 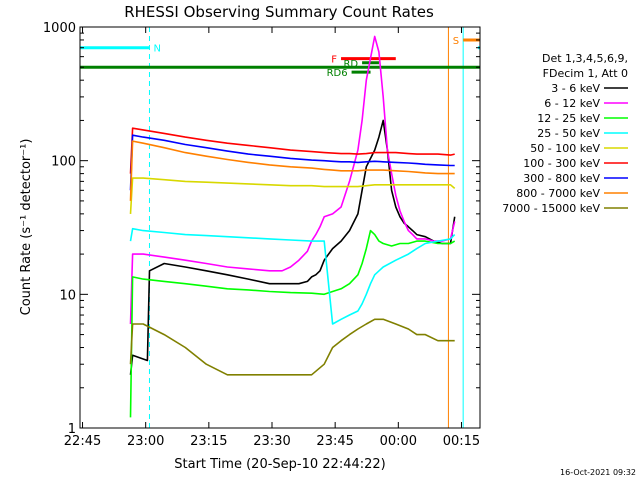 I want to click on legend-header-line-2: FDecim 1, Att 0, so click(x=585, y=73).